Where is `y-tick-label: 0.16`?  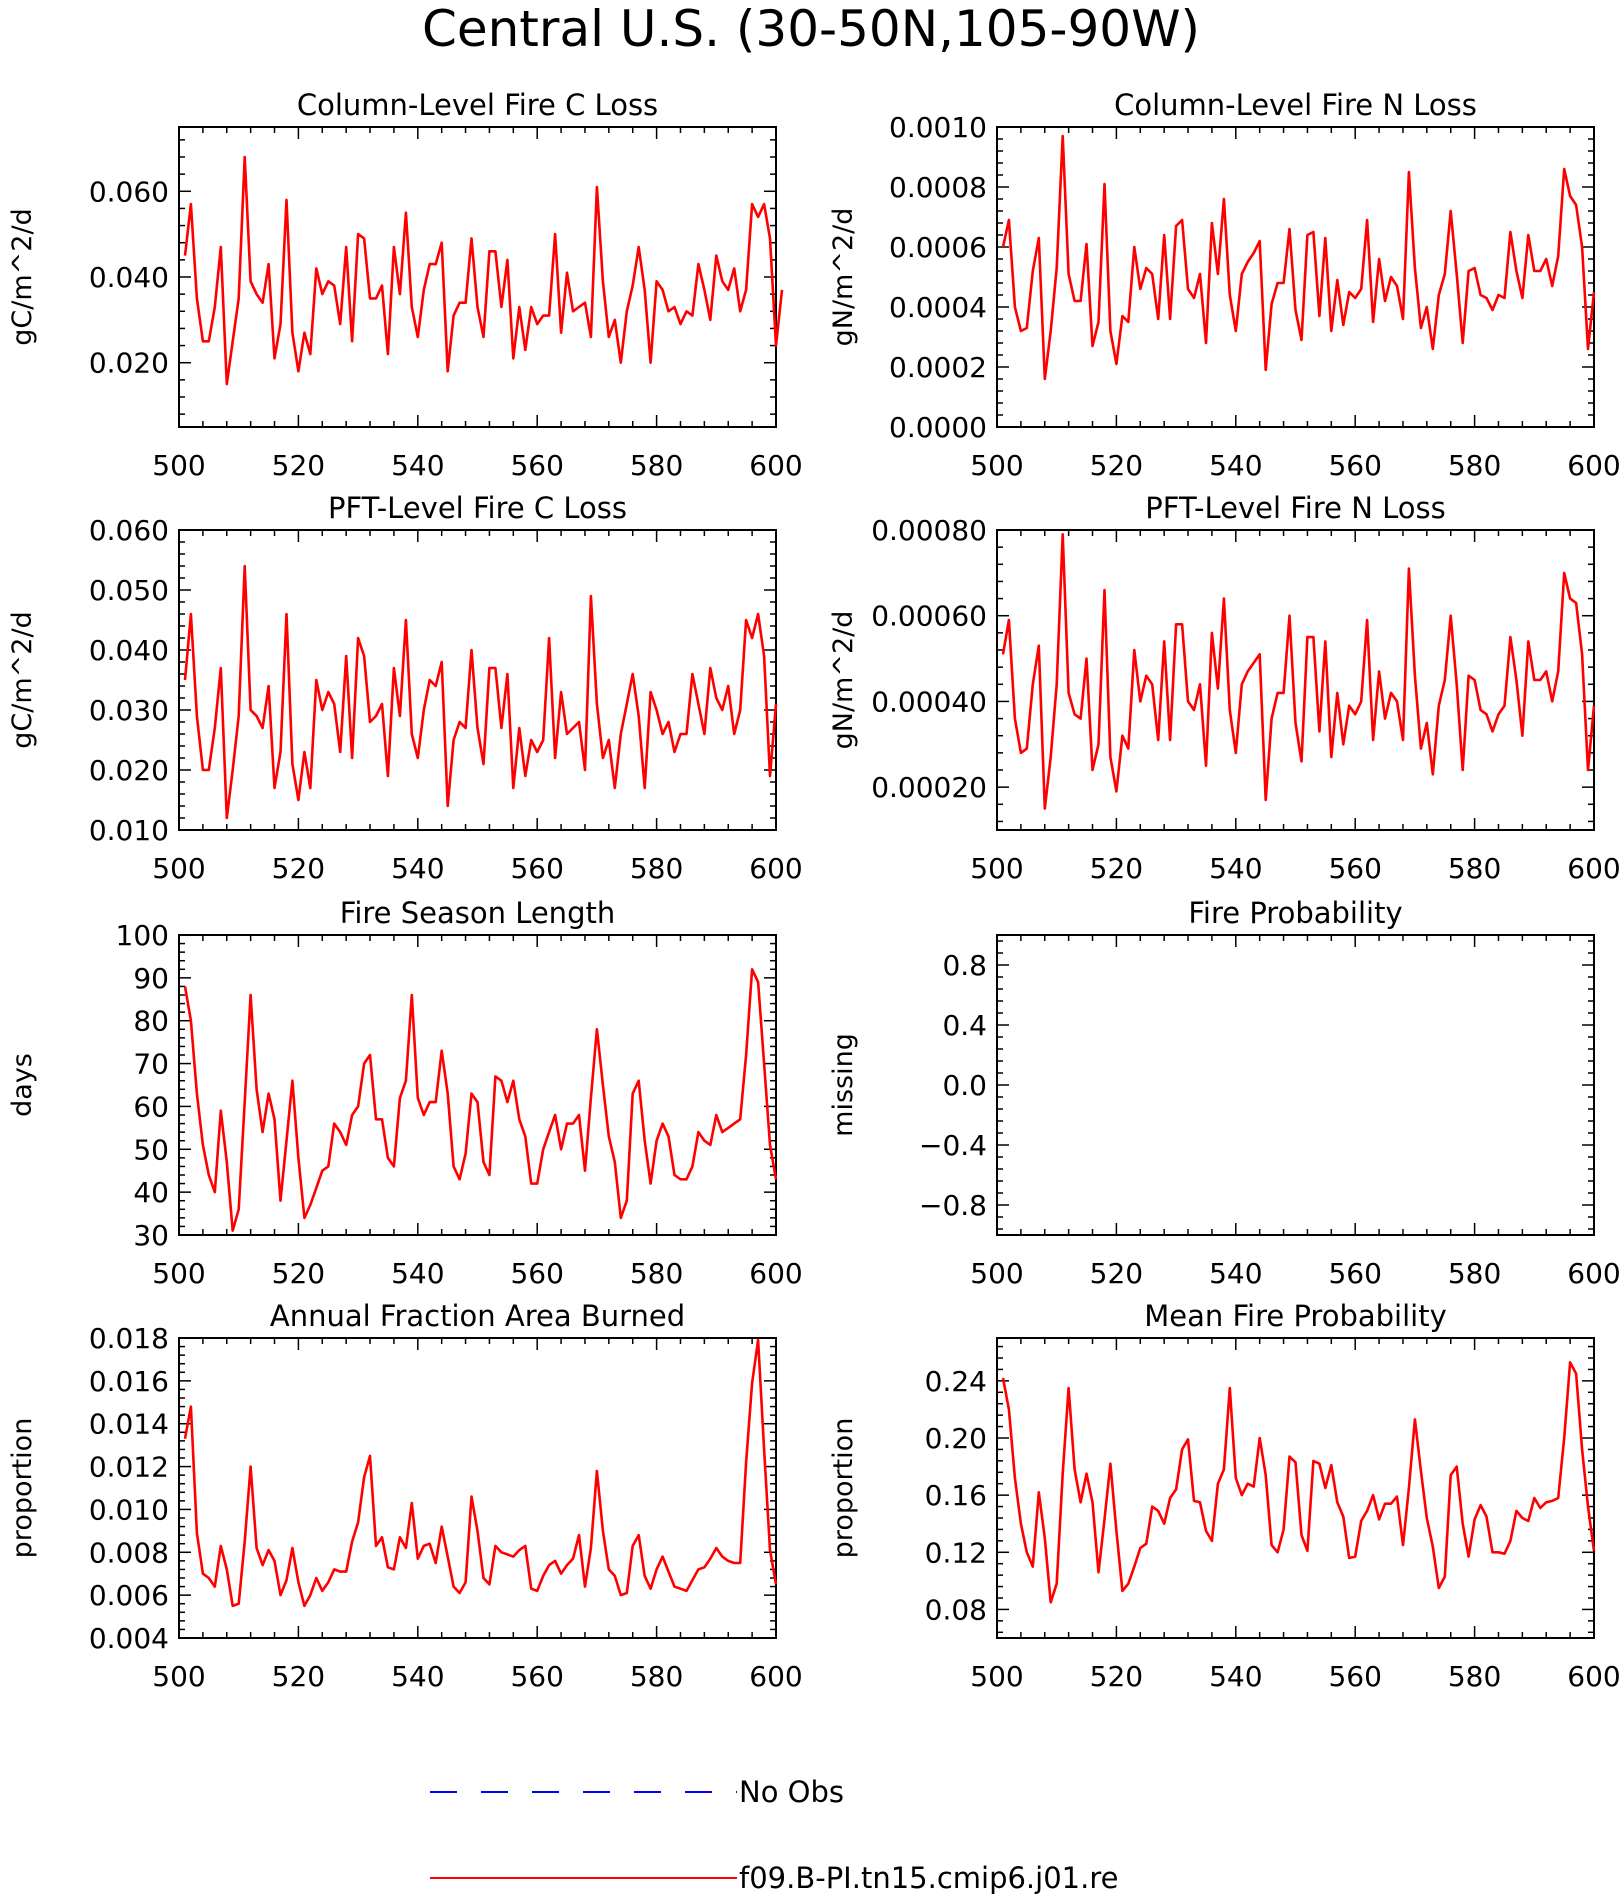
y-tick-label: 0.16 is located at coordinates (956, 1495).